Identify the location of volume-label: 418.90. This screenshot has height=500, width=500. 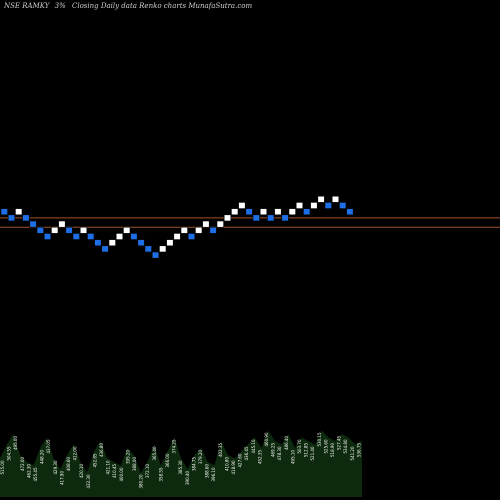
(233, 467).